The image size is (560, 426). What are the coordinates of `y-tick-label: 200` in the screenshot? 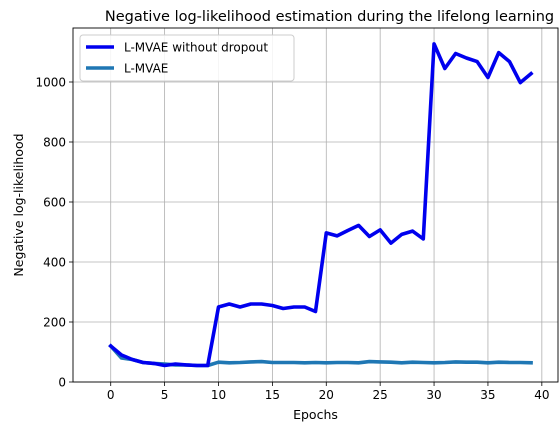 It's located at (54, 323).